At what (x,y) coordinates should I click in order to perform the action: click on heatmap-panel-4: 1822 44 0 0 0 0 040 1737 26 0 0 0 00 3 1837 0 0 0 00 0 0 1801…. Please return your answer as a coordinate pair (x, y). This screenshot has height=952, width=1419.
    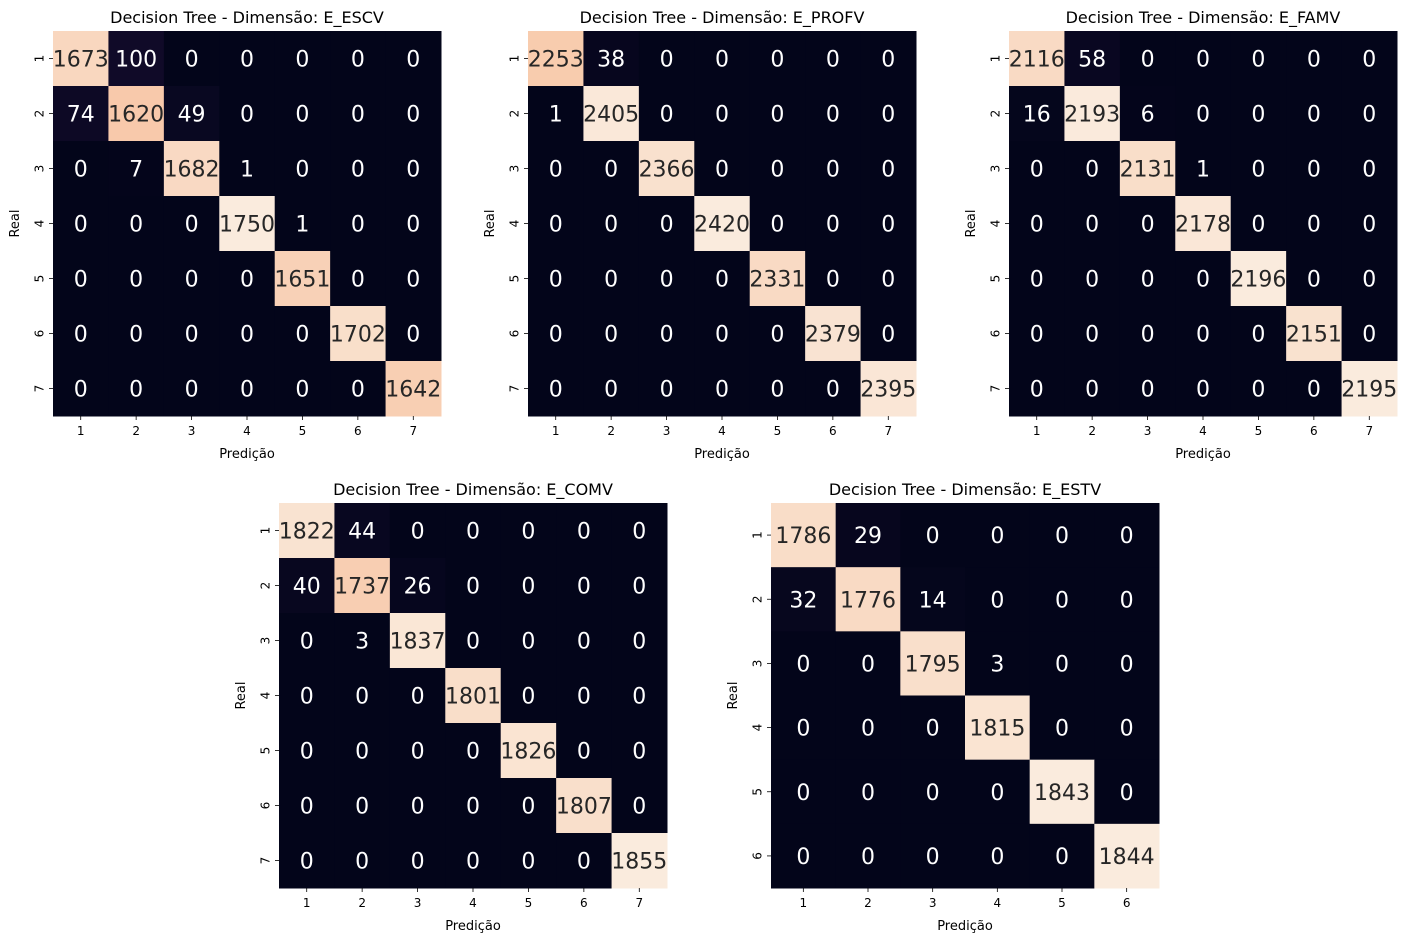
    Looking at the image, I should click on (451, 707).